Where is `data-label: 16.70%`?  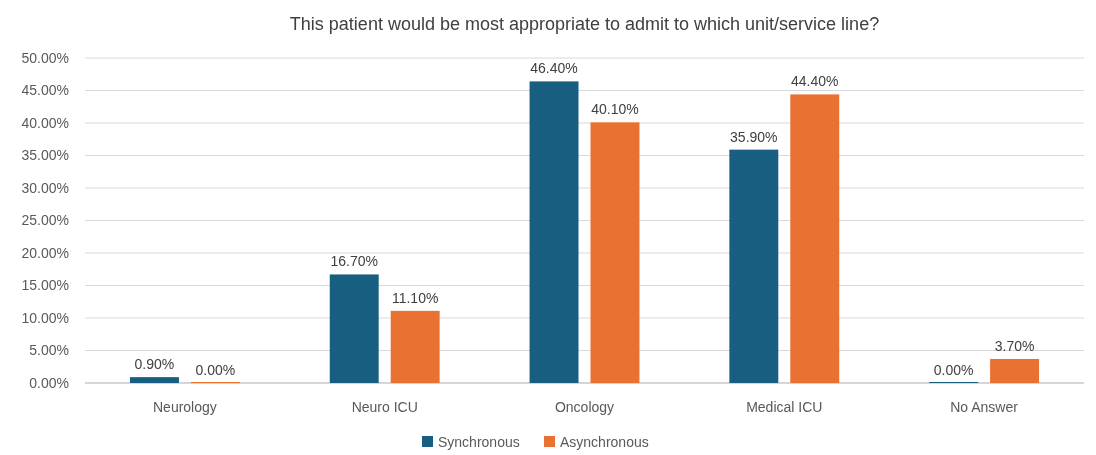 data-label: 16.70% is located at coordinates (354, 261).